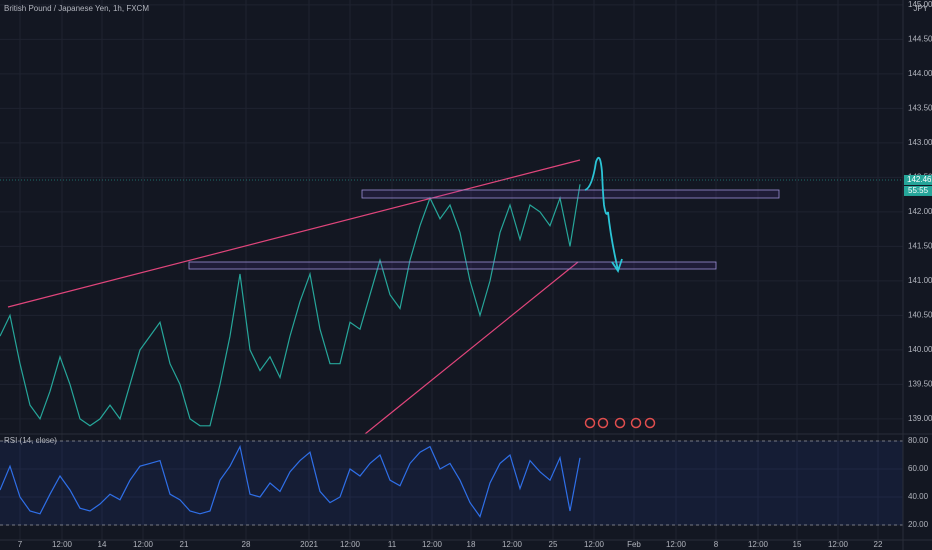  Describe the element at coordinates (601, 213) in the screenshot. I see `projection-path` at that location.